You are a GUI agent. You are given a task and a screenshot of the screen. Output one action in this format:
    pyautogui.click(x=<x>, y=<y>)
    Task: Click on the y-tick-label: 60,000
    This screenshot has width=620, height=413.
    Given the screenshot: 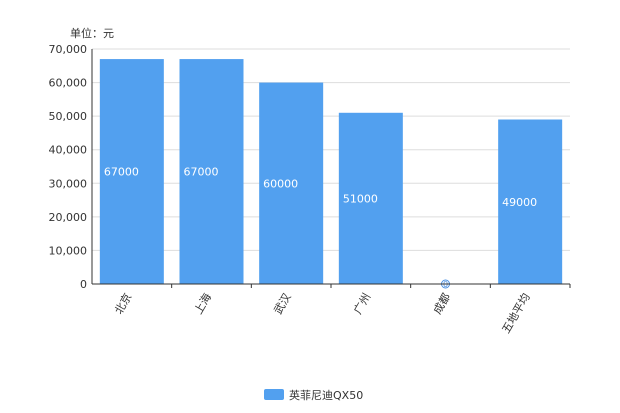 What is the action you would take?
    pyautogui.click(x=68, y=83)
    